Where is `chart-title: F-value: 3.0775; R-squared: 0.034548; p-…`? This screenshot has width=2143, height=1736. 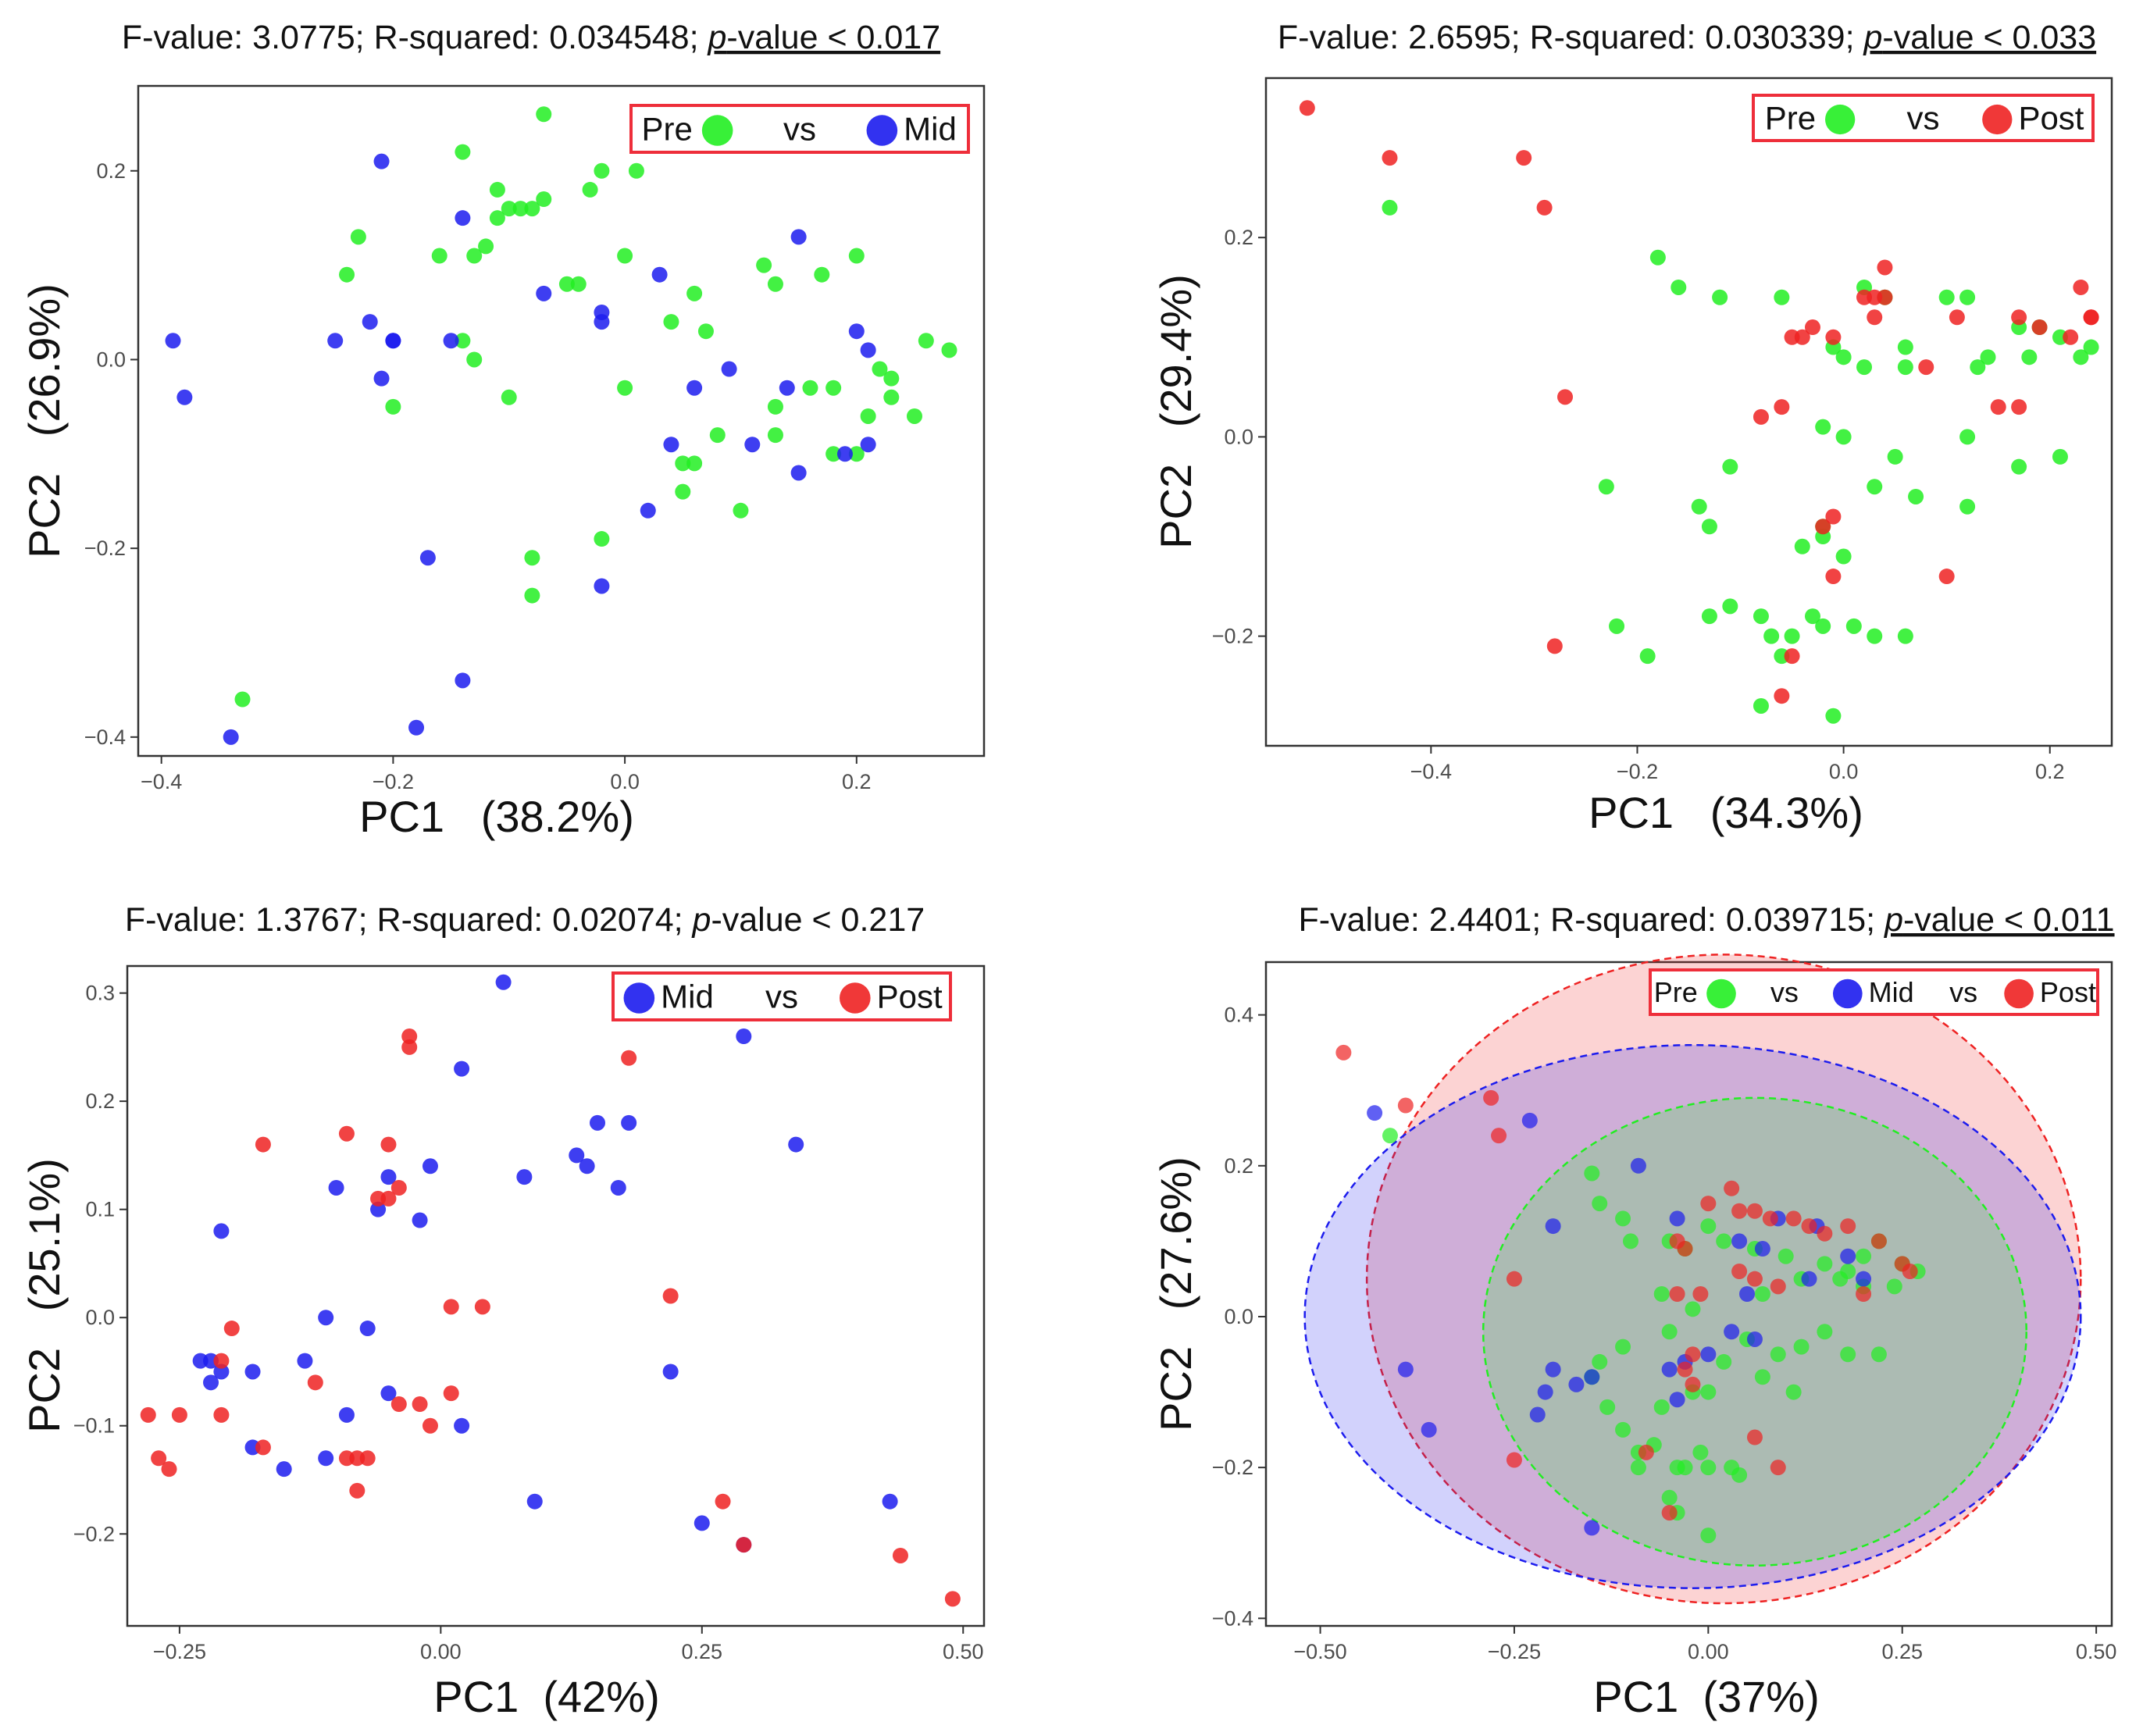
chart-title: F-value: 3.0775; R-squared: 0.034548; p-… is located at coordinates (531, 37).